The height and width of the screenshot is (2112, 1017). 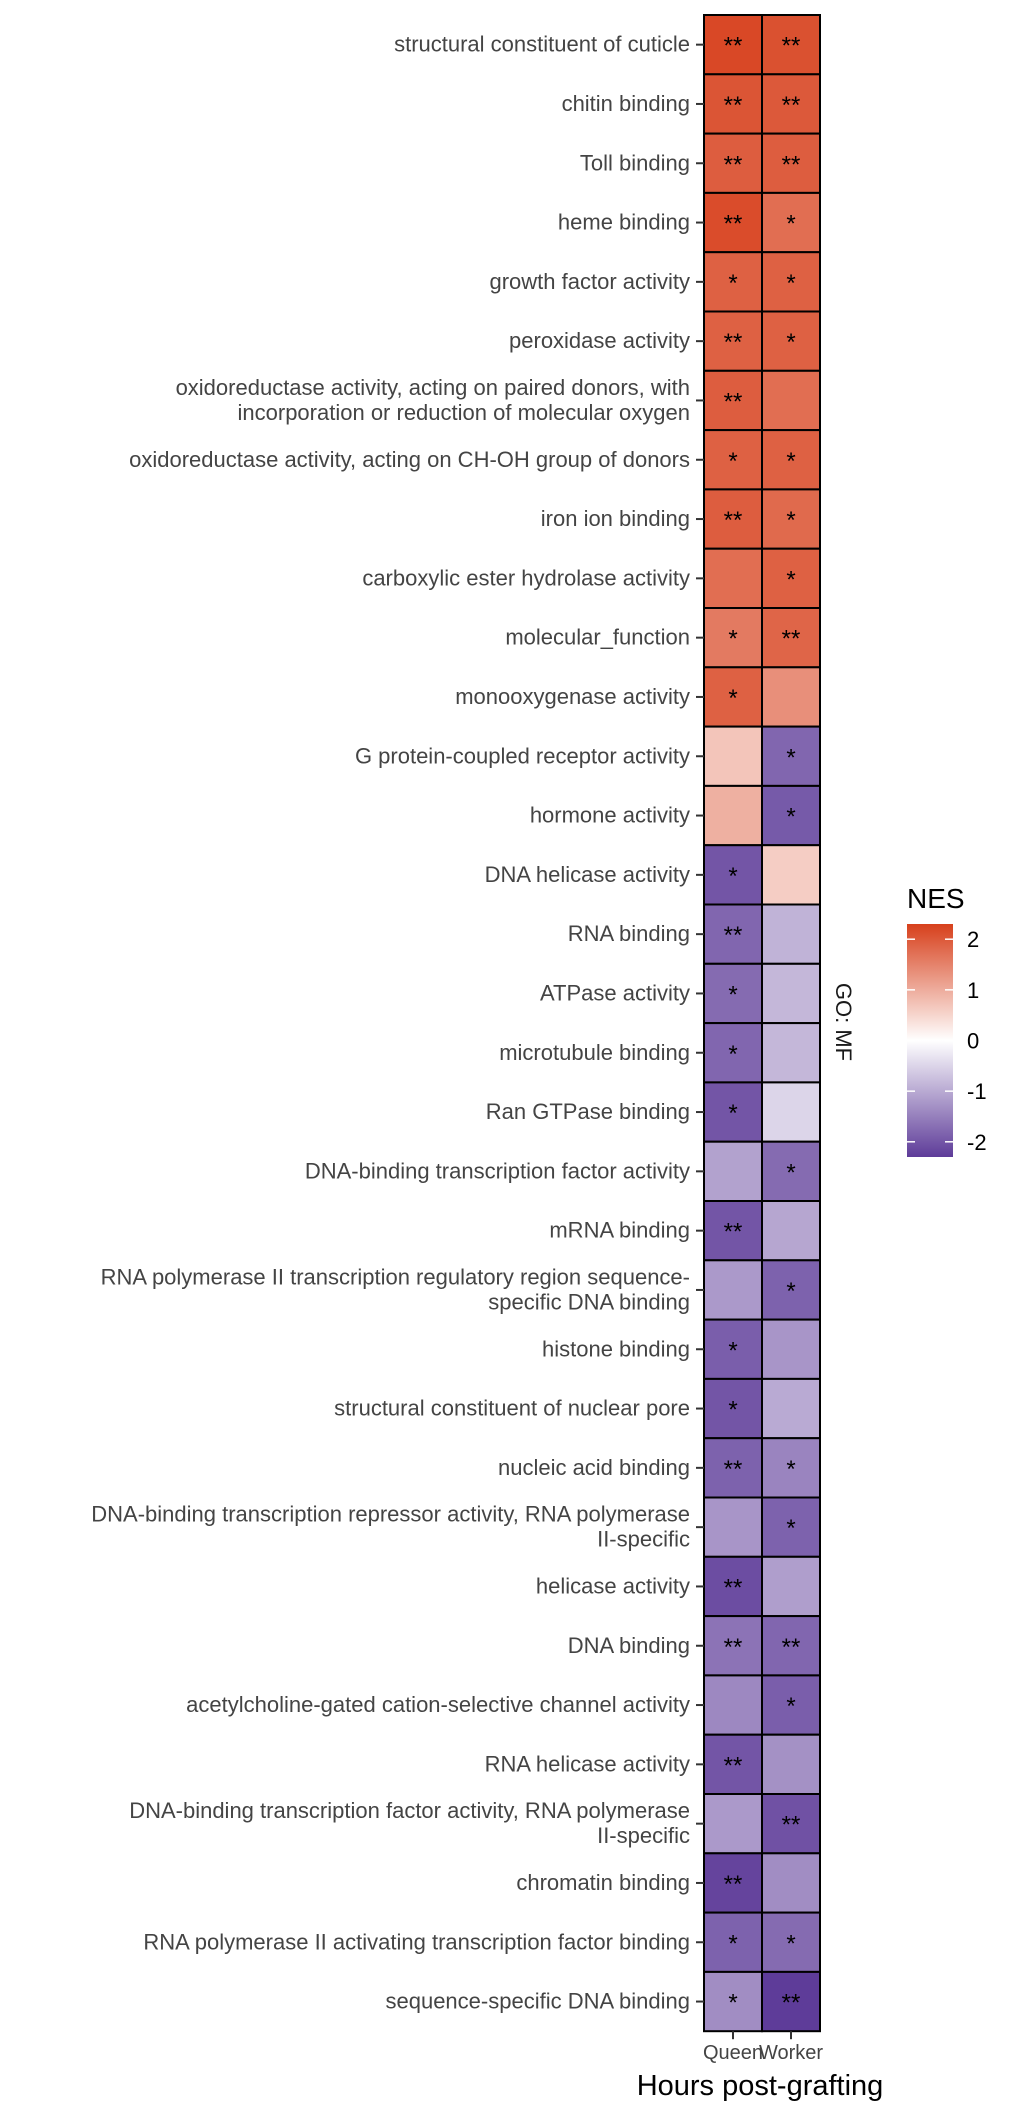 I want to click on row-label: nucleic acid binding, so click(x=594, y=1467).